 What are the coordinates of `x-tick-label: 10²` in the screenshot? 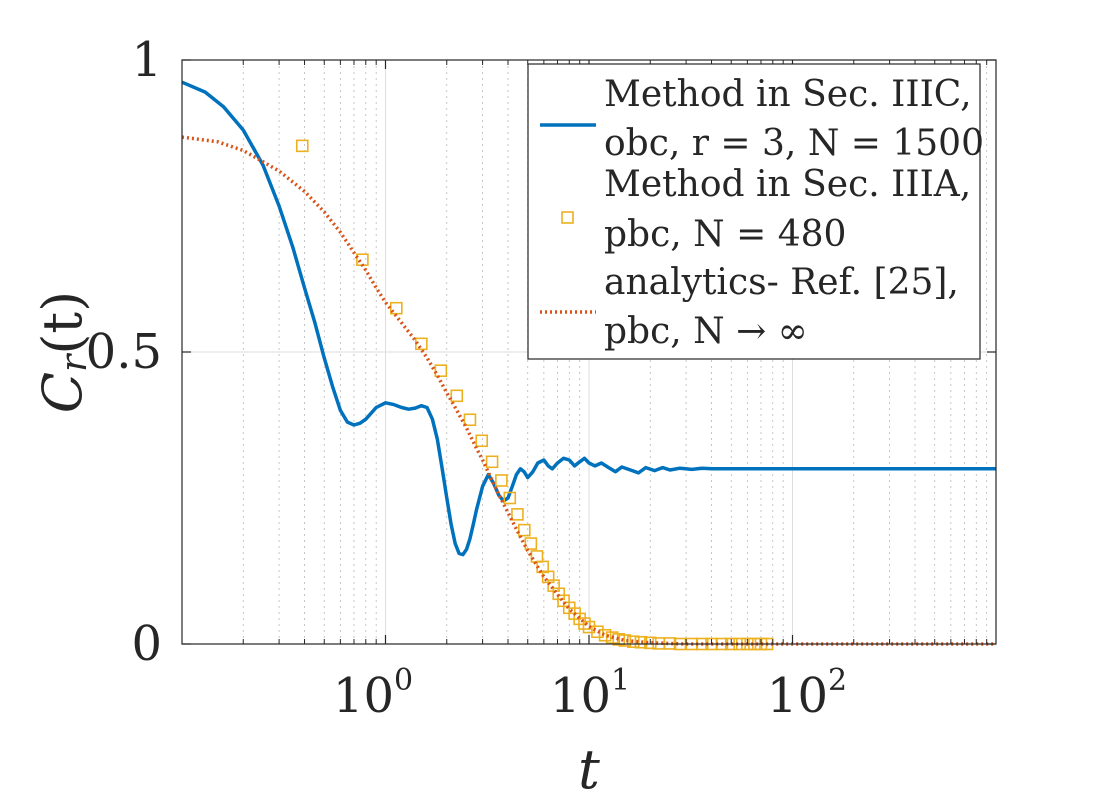 It's located at (807, 693).